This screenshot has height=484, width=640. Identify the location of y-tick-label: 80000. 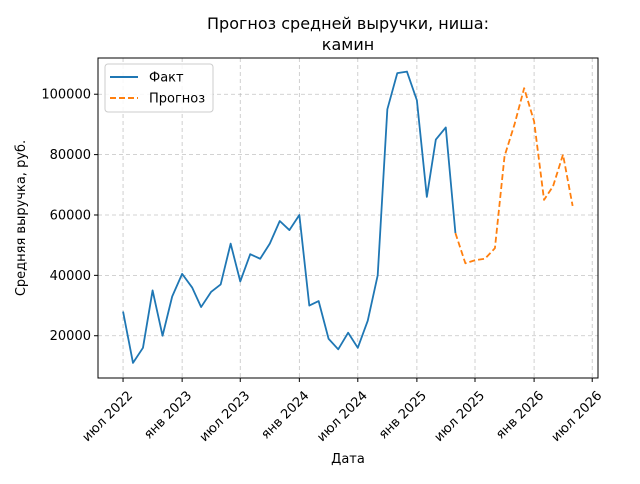
(70, 155).